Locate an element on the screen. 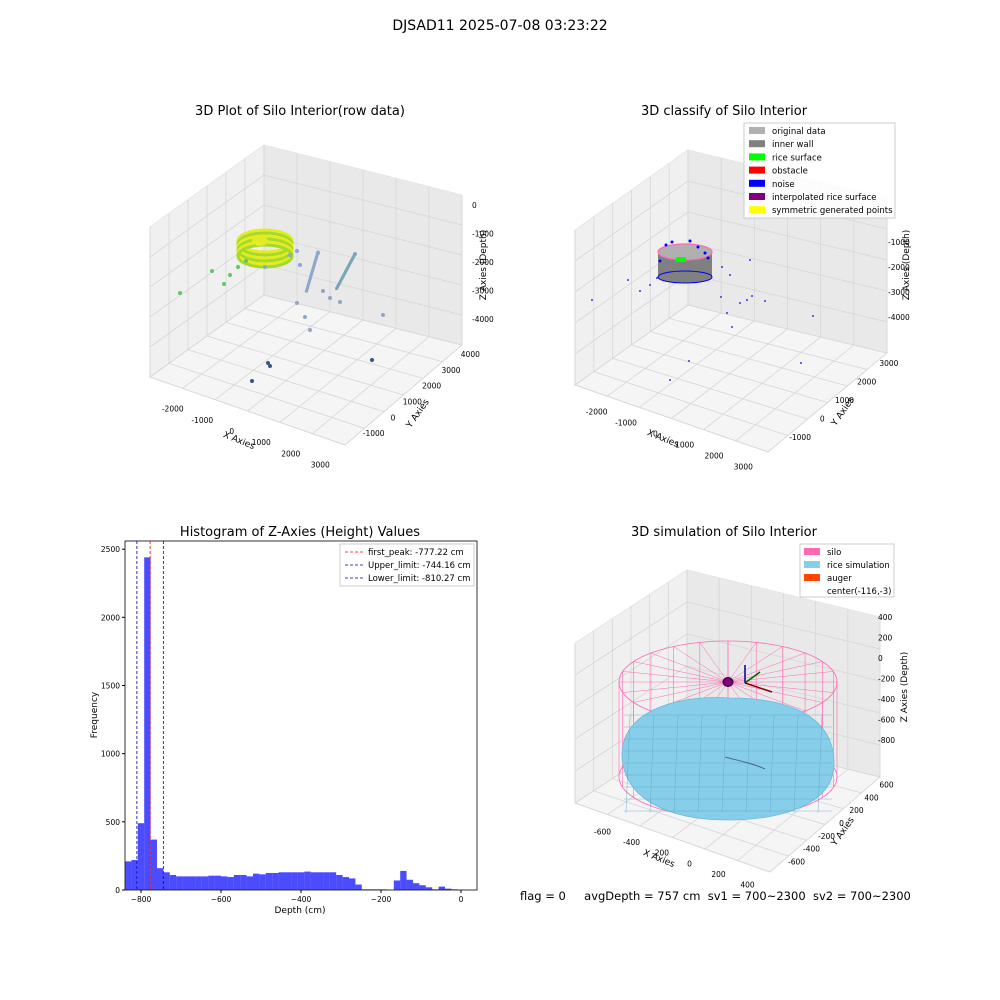 This screenshot has height=1000, width=1000. plot-frame is located at coordinates (301, 715).